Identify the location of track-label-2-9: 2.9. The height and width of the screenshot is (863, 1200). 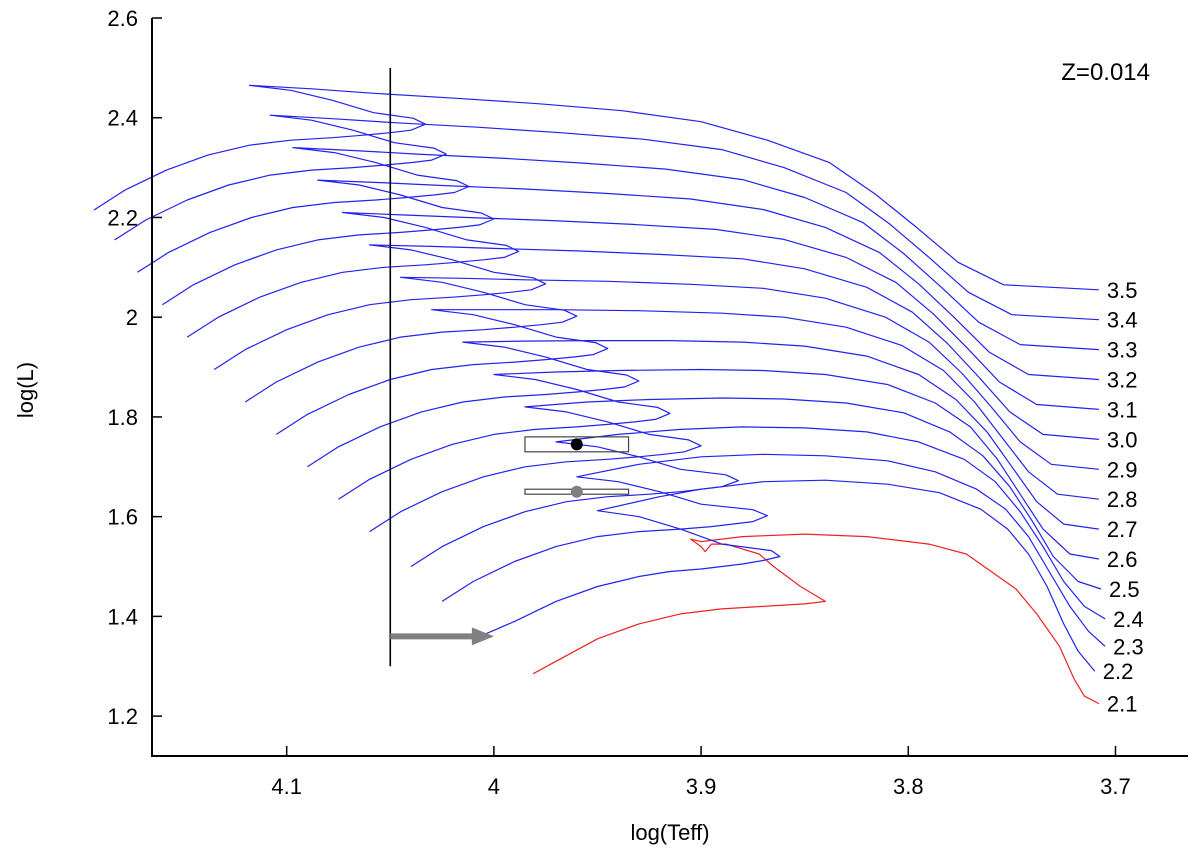
(1122, 469).